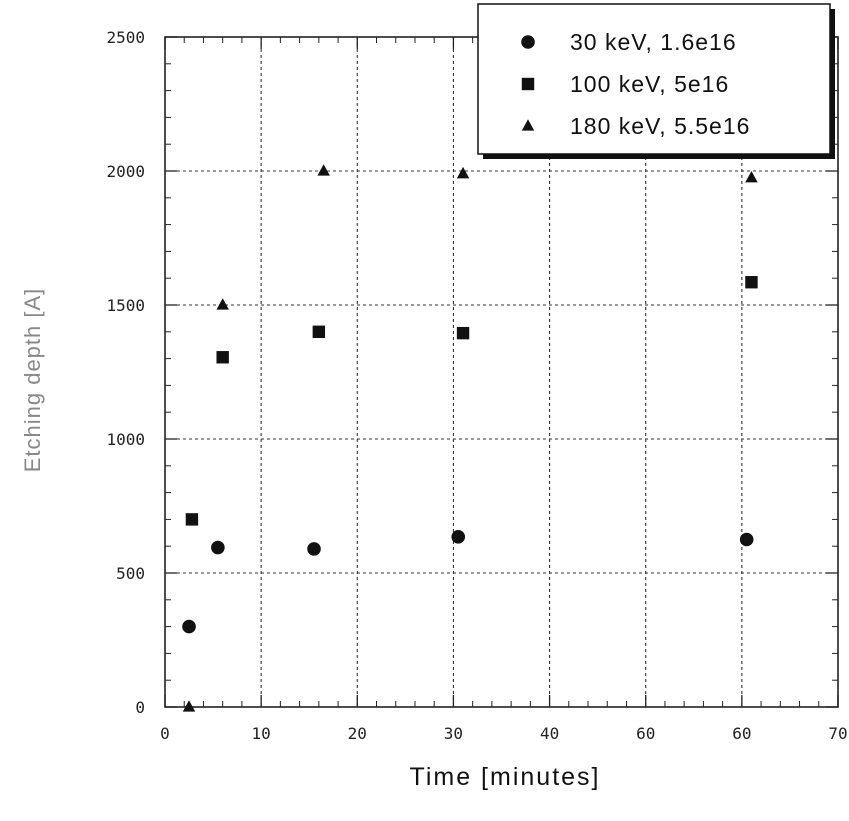 The width and height of the screenshot is (849, 821). I want to click on y-tick-label: 500, so click(130, 573).